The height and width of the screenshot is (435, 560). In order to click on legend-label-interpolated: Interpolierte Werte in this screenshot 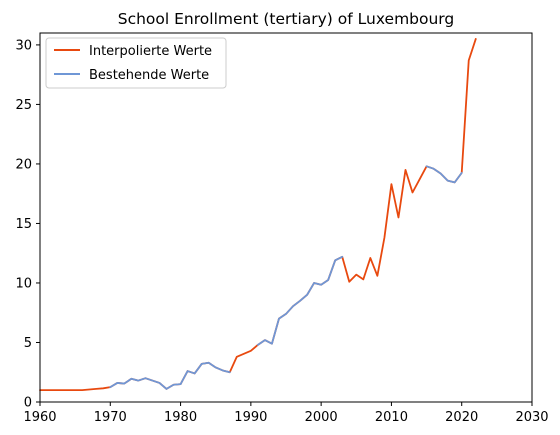, I will do `click(150, 51)`.